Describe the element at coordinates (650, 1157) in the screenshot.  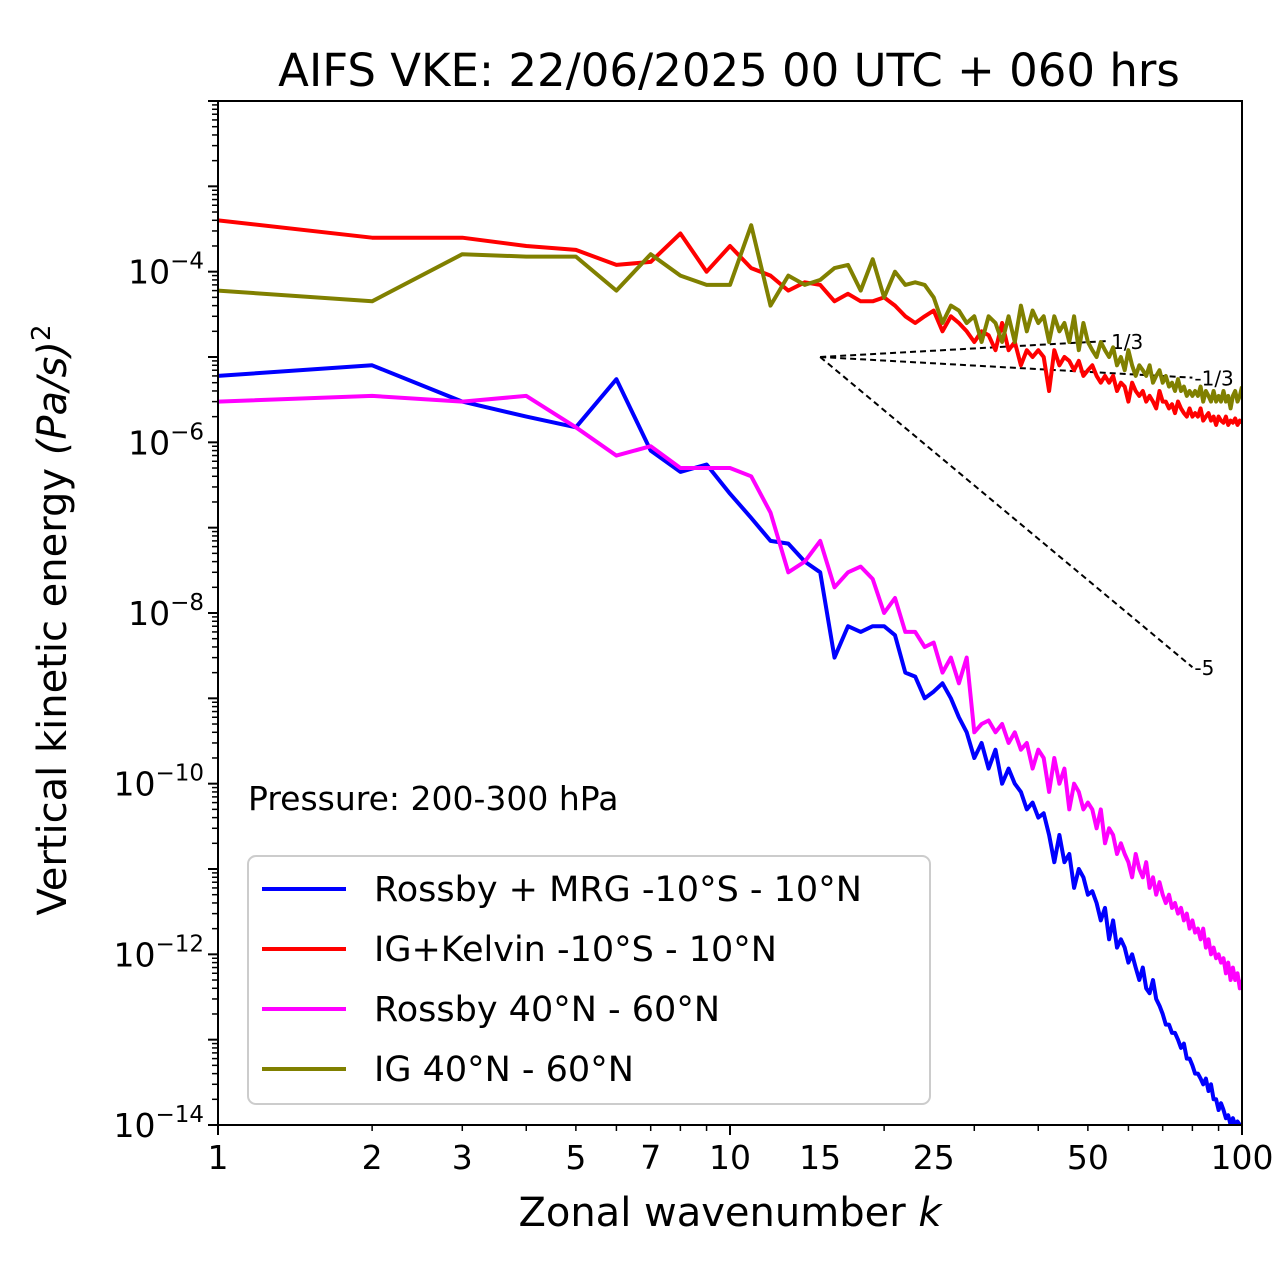
I see `x-tick-label: 7` at that location.